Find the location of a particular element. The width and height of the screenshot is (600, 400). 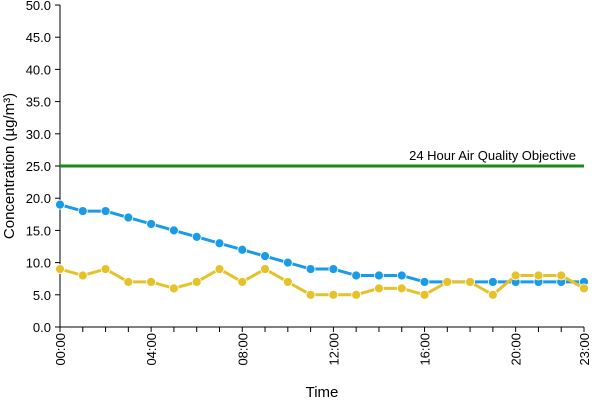

x-tick-label: 16:00 is located at coordinates (425, 349).